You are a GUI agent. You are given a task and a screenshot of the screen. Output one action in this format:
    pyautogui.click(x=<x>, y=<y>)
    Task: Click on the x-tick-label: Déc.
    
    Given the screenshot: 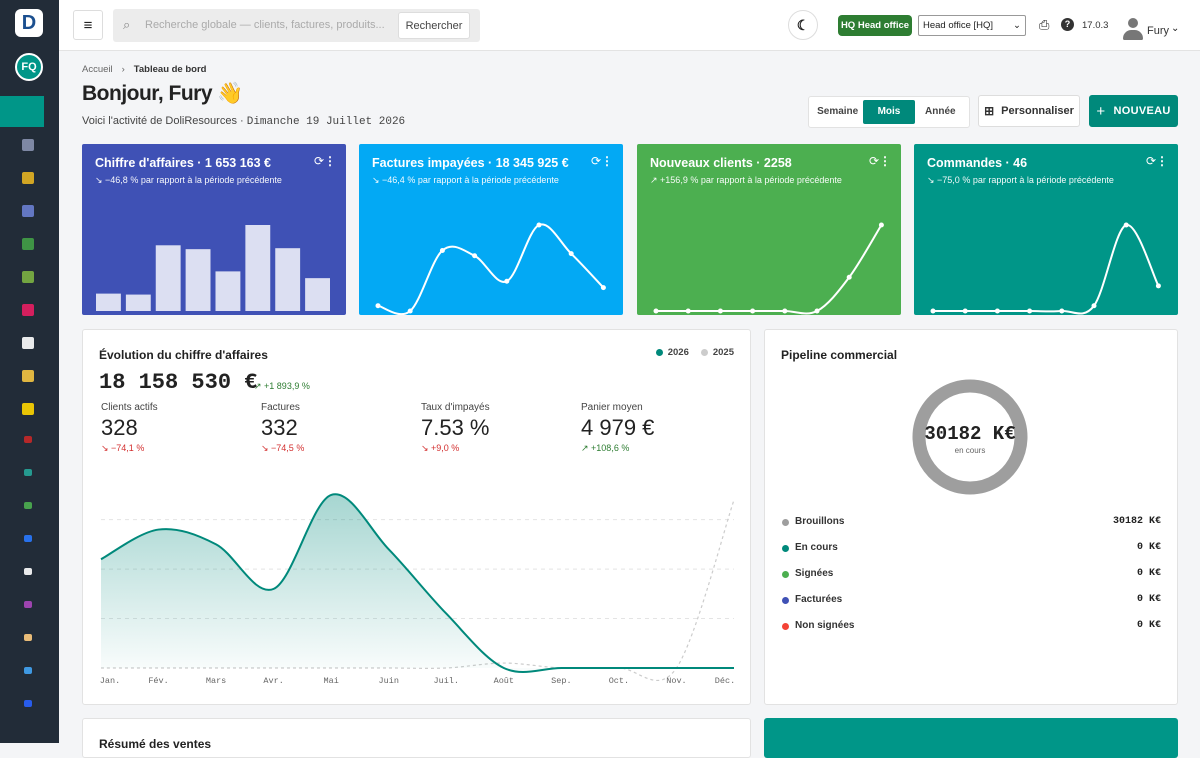 What is the action you would take?
    pyautogui.click(x=725, y=681)
    